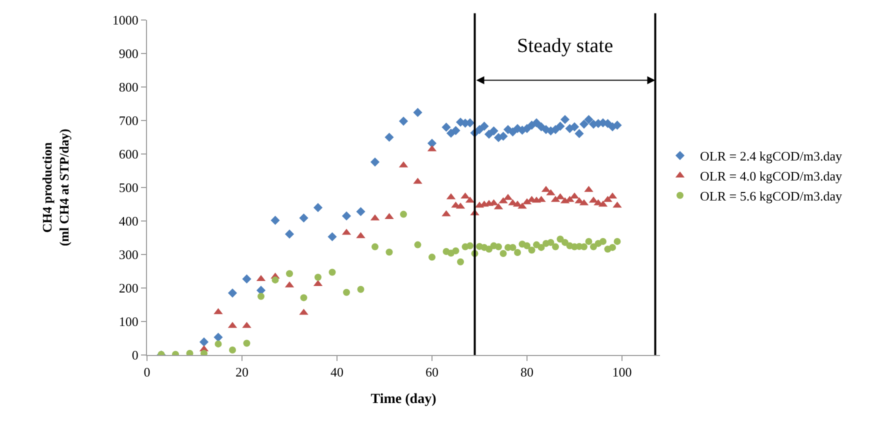 This screenshot has width=877, height=433. Describe the element at coordinates (128, 254) in the screenshot. I see `y-tick-label: 300` at that location.